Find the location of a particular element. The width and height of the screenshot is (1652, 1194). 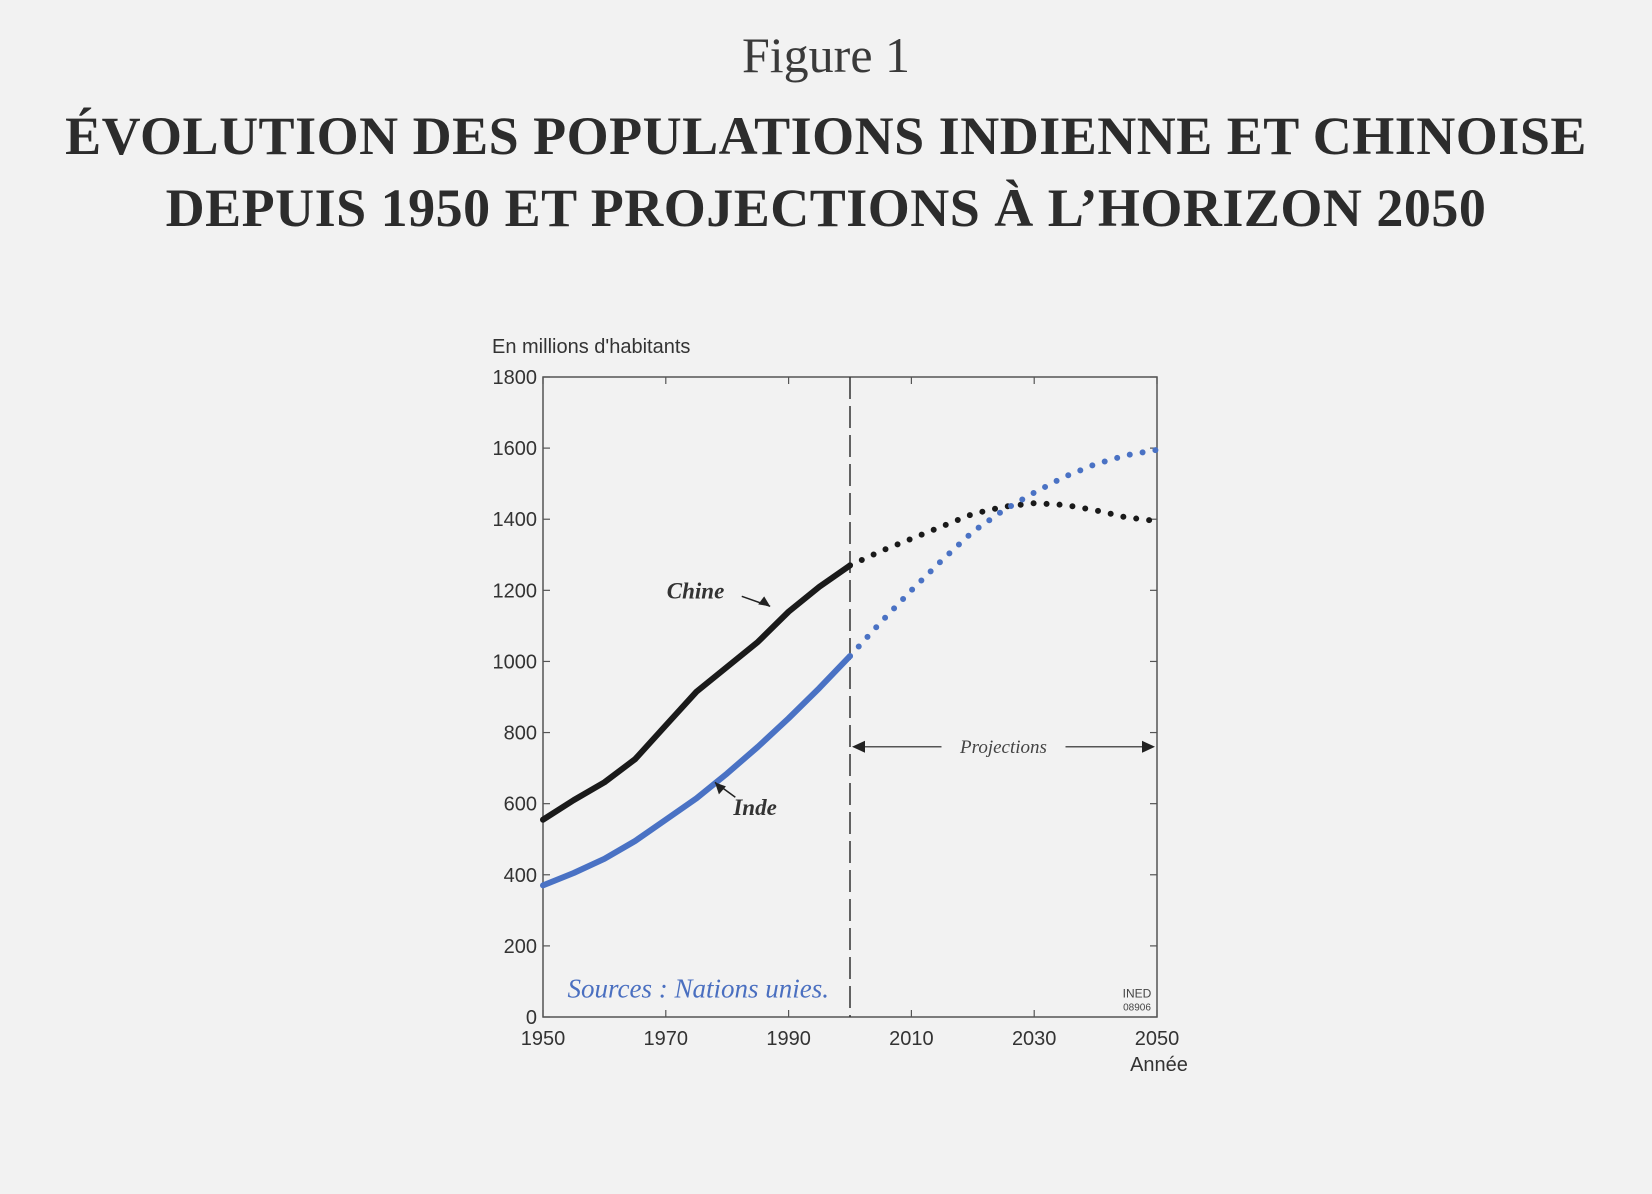

projection-arrowhead-right is located at coordinates (1148, 746).